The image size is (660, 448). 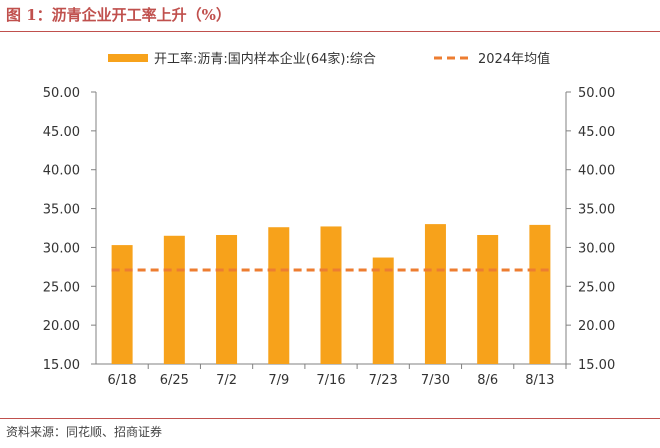 I want to click on top-rule, so click(x=330, y=31).